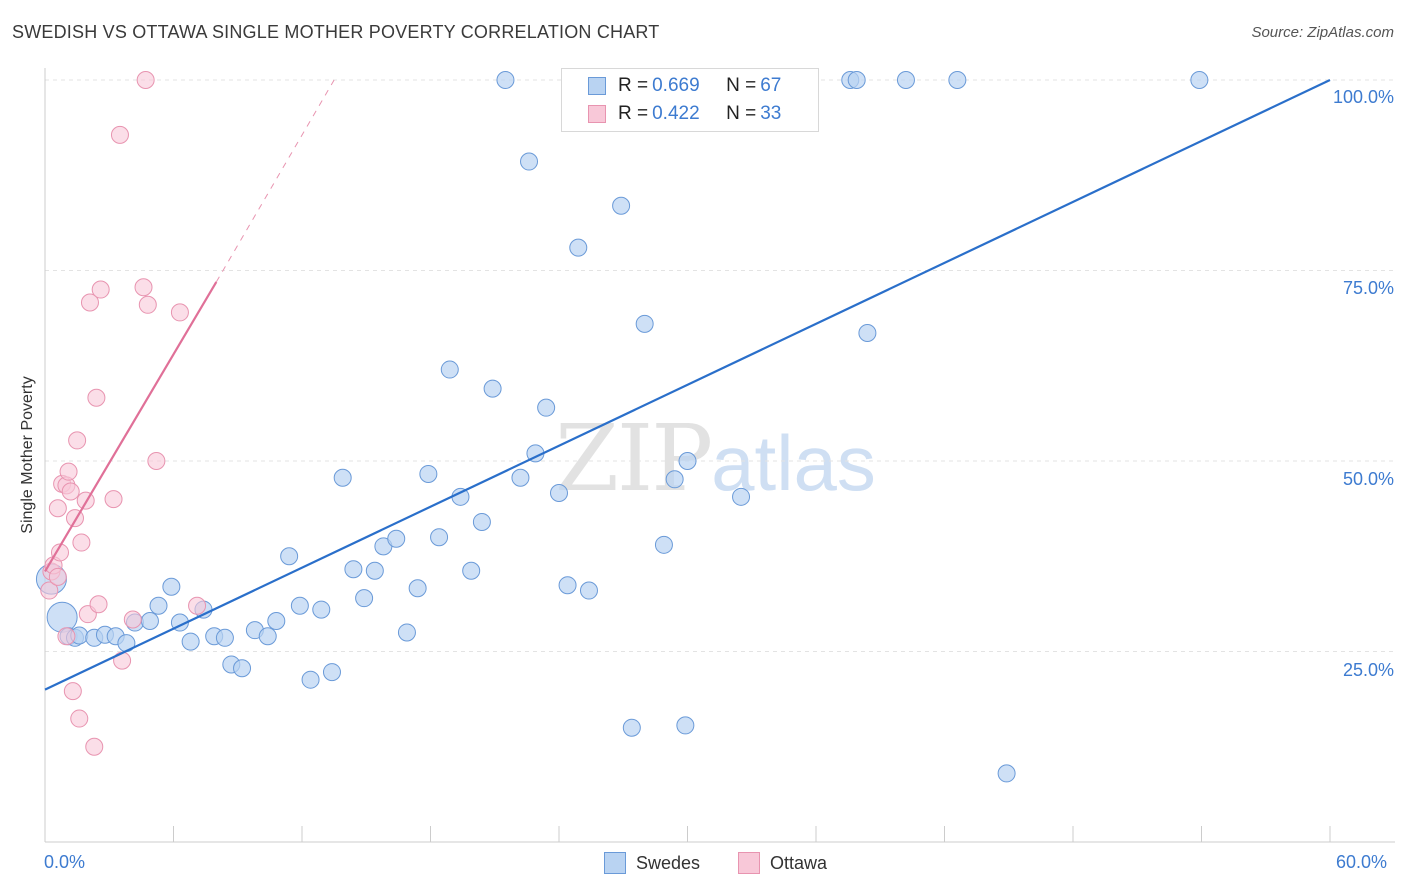 The width and height of the screenshot is (1406, 892). I want to click on legend-row-swedes: R = 0.669 N = 67, so click(684, 86).